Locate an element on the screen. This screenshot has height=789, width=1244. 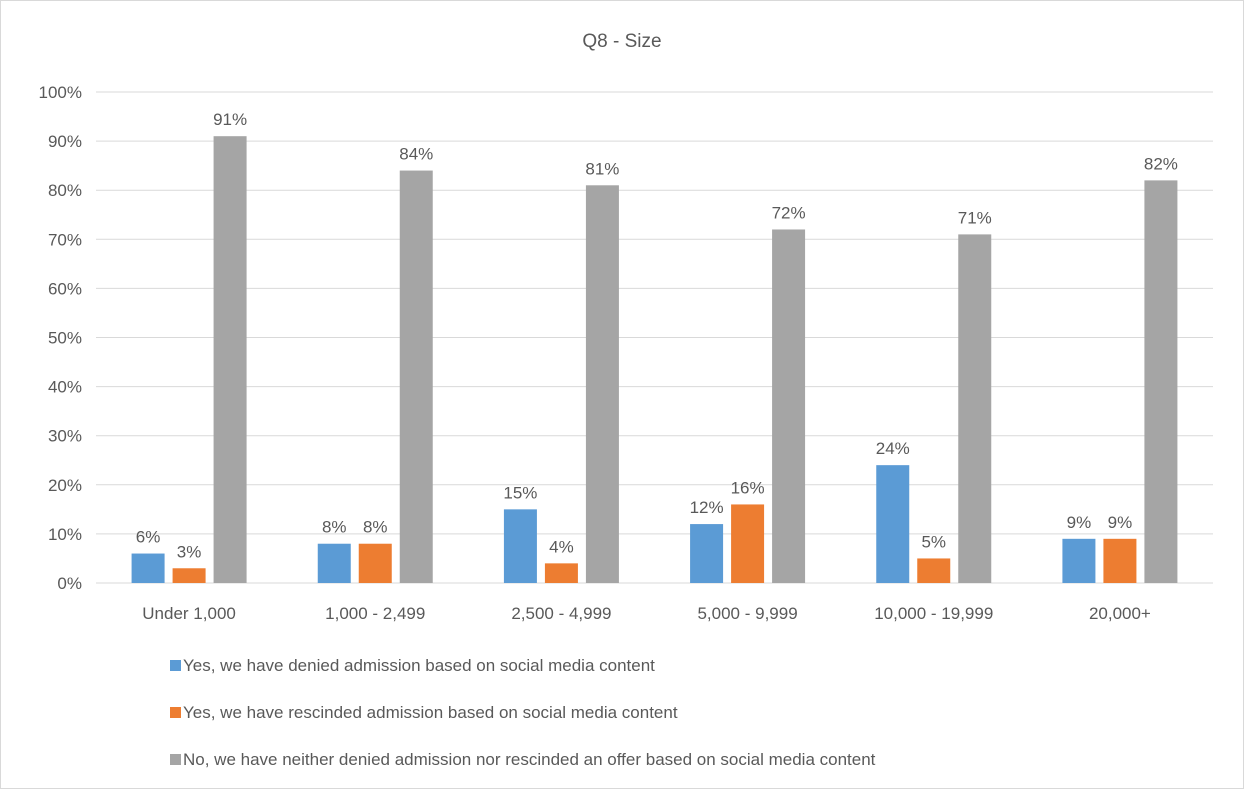
data-label-series2-cat2: 8% is located at coordinates (375, 527).